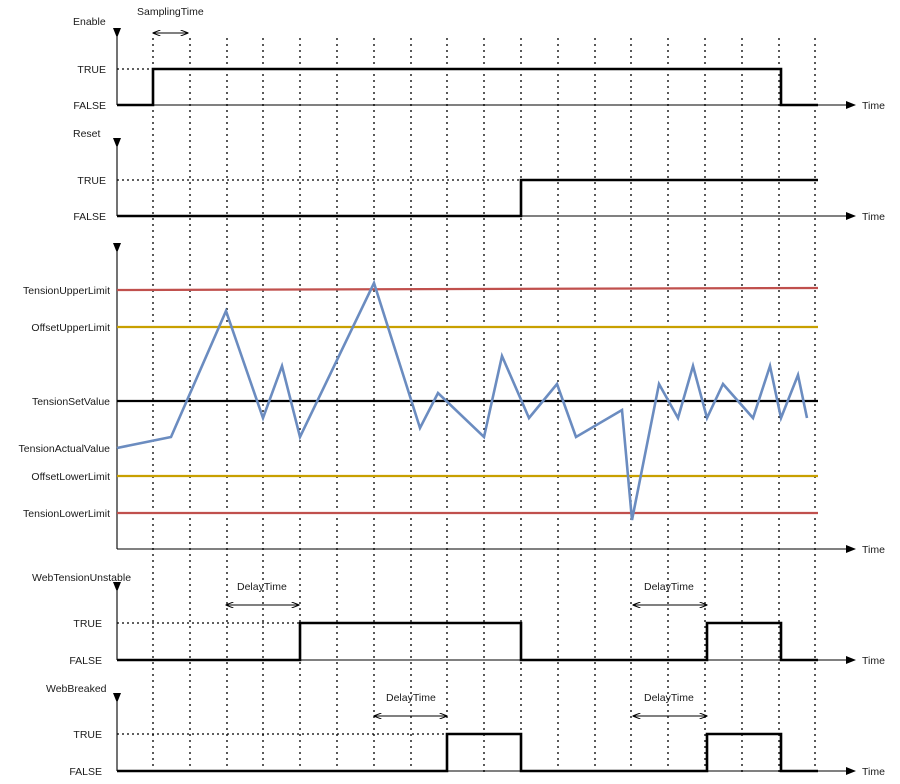 The height and width of the screenshot is (784, 900). What do you see at coordinates (873, 106) in the screenshot?
I see `enable-time-label: Time` at bounding box center [873, 106].